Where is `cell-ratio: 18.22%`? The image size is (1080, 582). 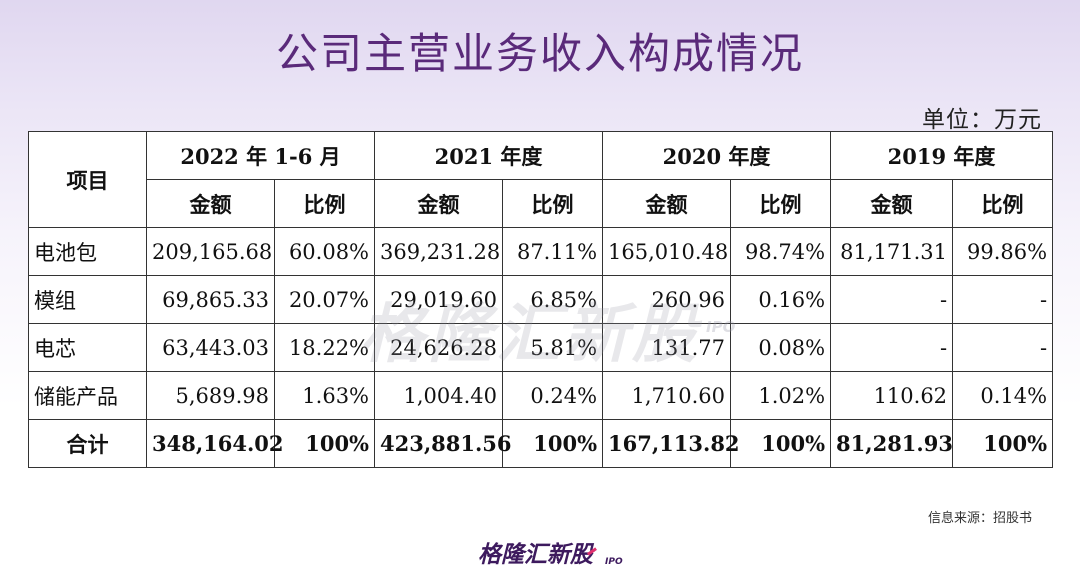 cell-ratio: 18.22% is located at coordinates (324, 347).